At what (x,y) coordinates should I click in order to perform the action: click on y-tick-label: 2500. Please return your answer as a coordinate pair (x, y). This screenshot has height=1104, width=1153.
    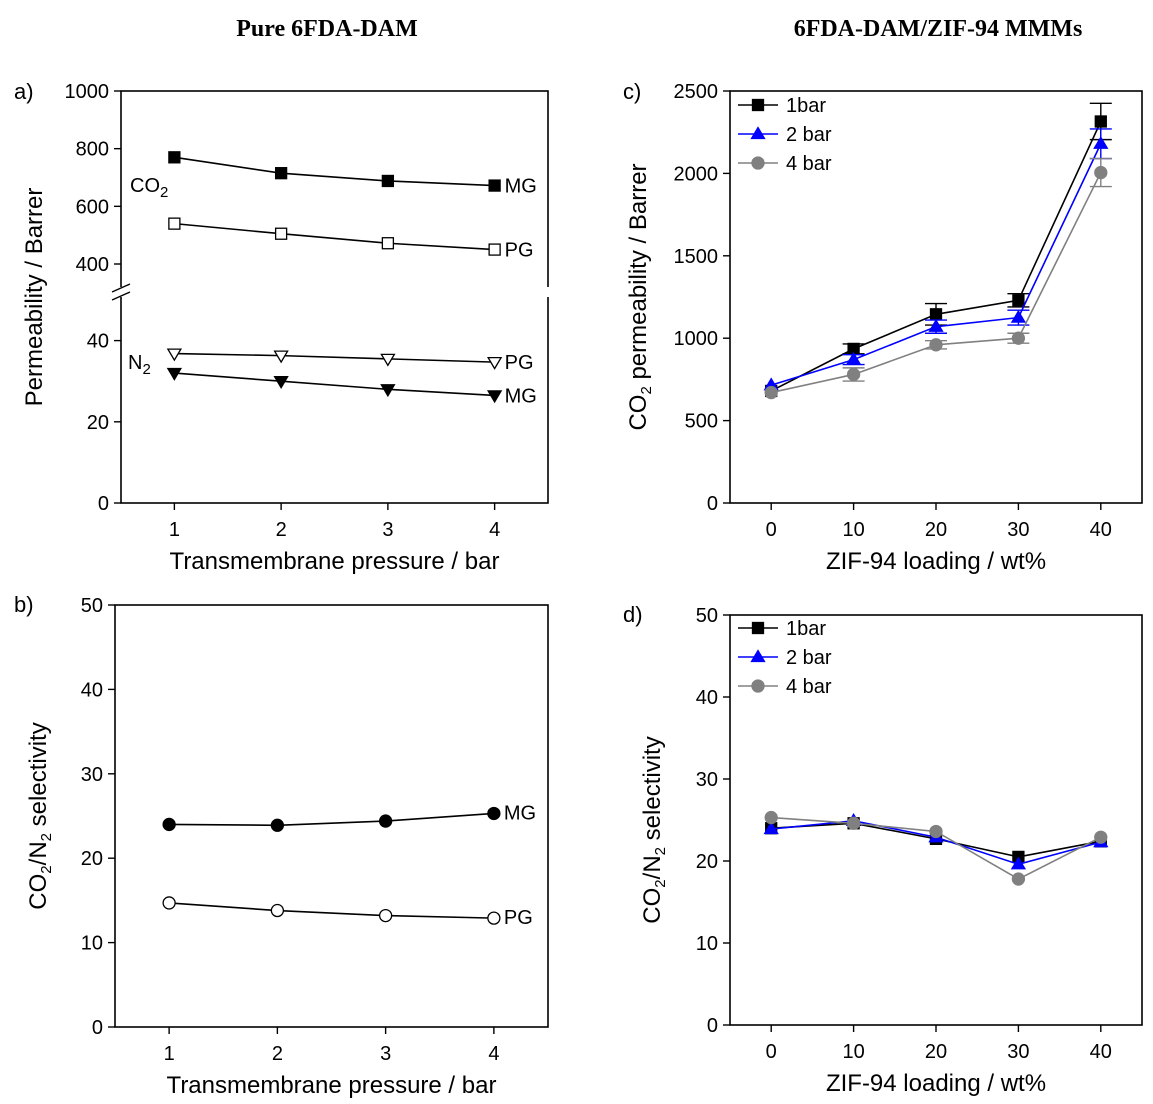
    Looking at the image, I should click on (696, 92).